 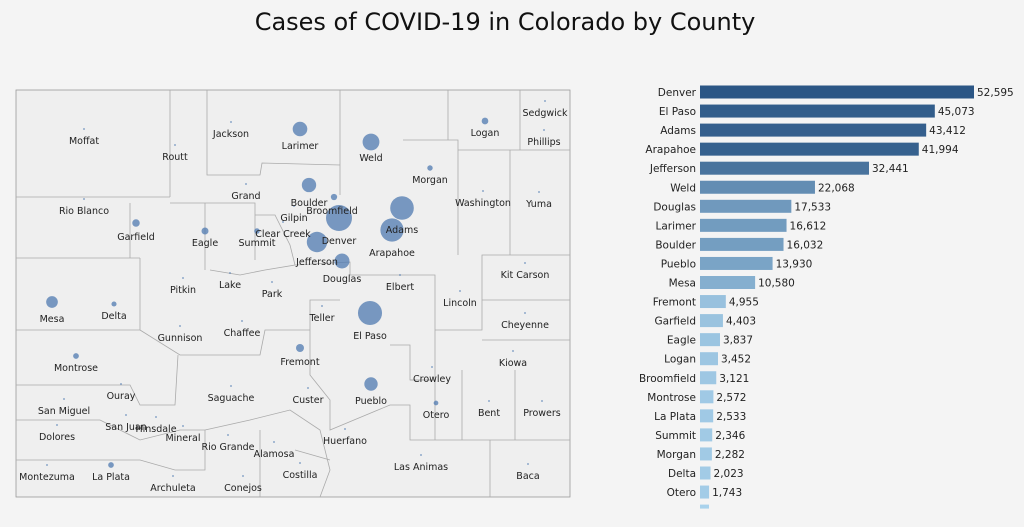 What do you see at coordinates (947, 131) in the screenshot?
I see `bar-value-label: 43,412` at bounding box center [947, 131].